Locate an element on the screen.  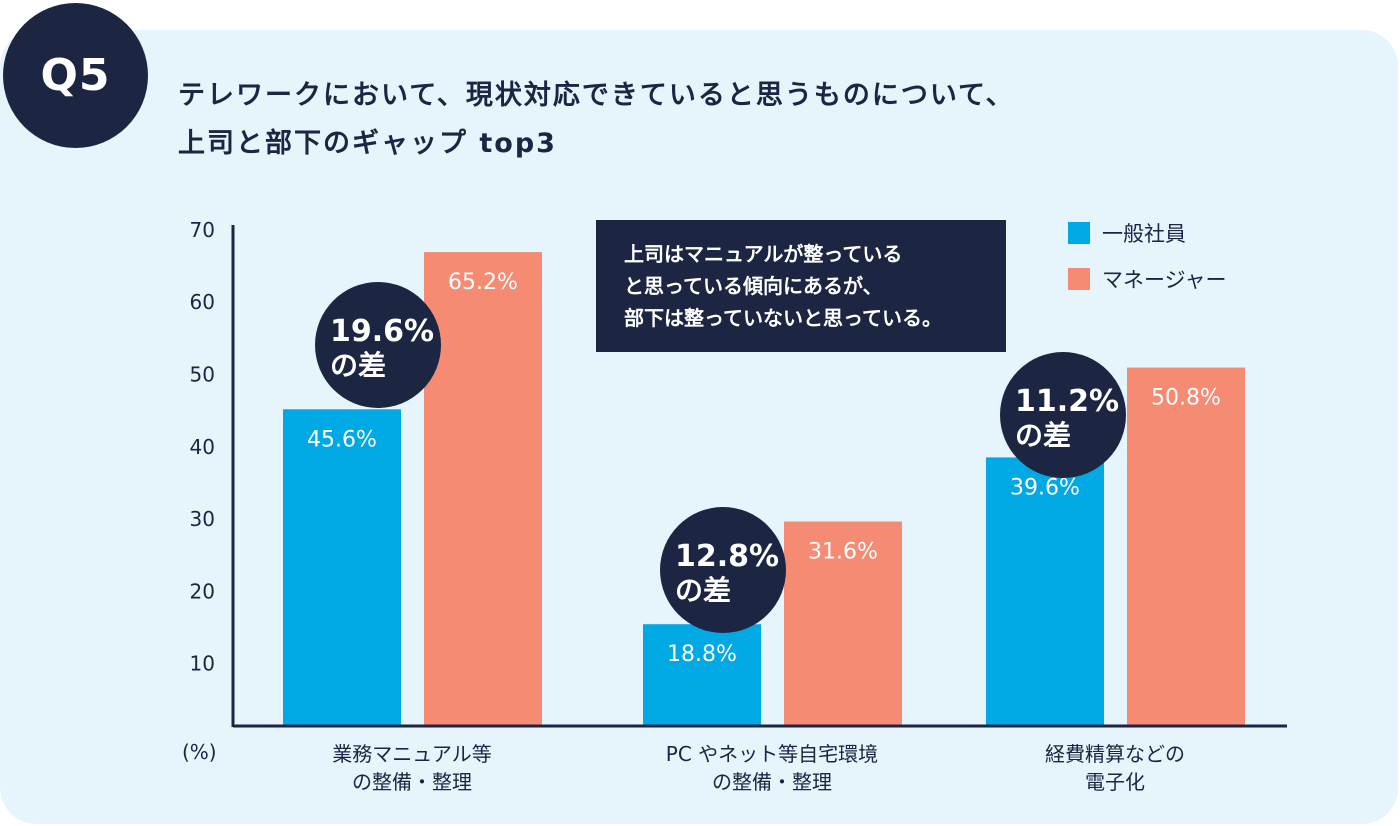
data-label: 31.6% is located at coordinates (843, 552).